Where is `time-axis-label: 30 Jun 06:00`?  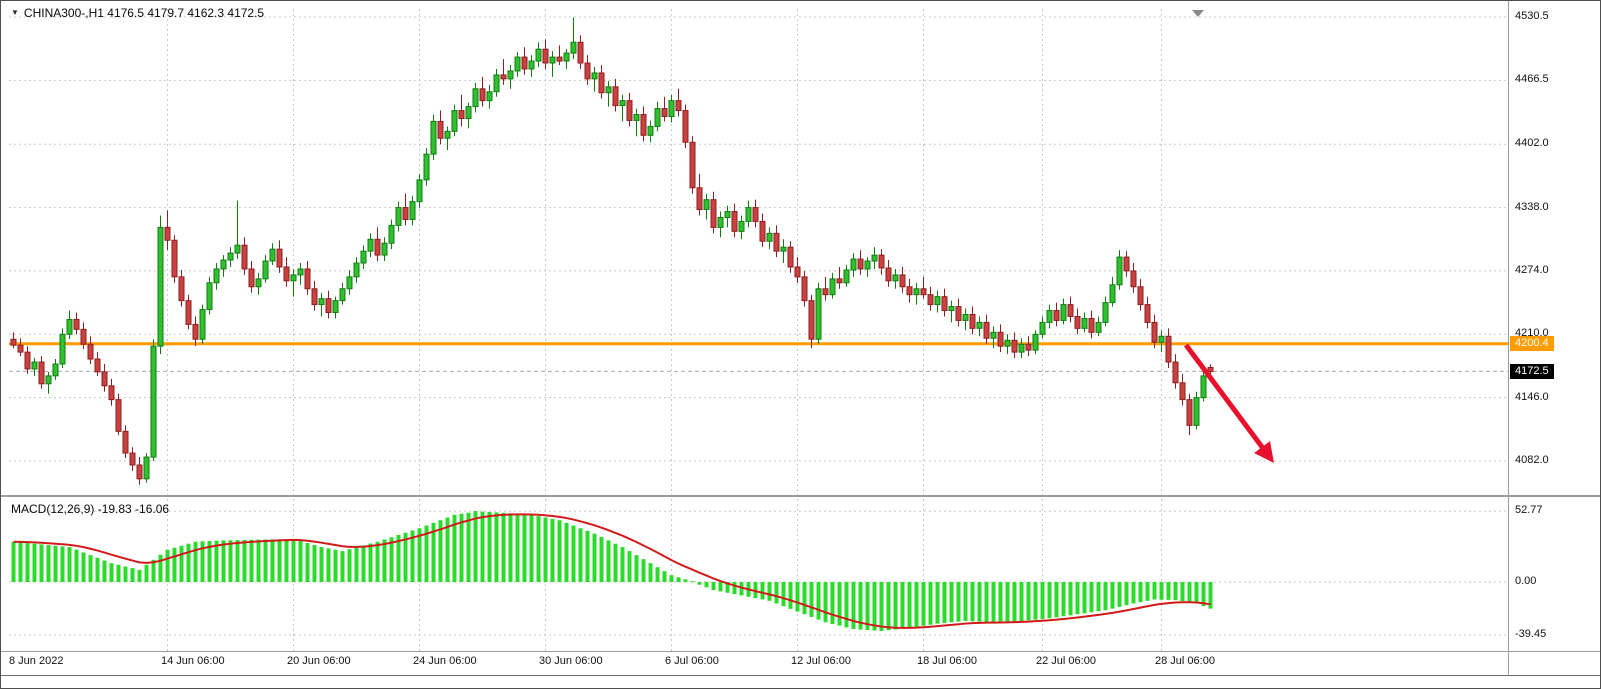
time-axis-label: 30 Jun 06:00 is located at coordinates (571, 661).